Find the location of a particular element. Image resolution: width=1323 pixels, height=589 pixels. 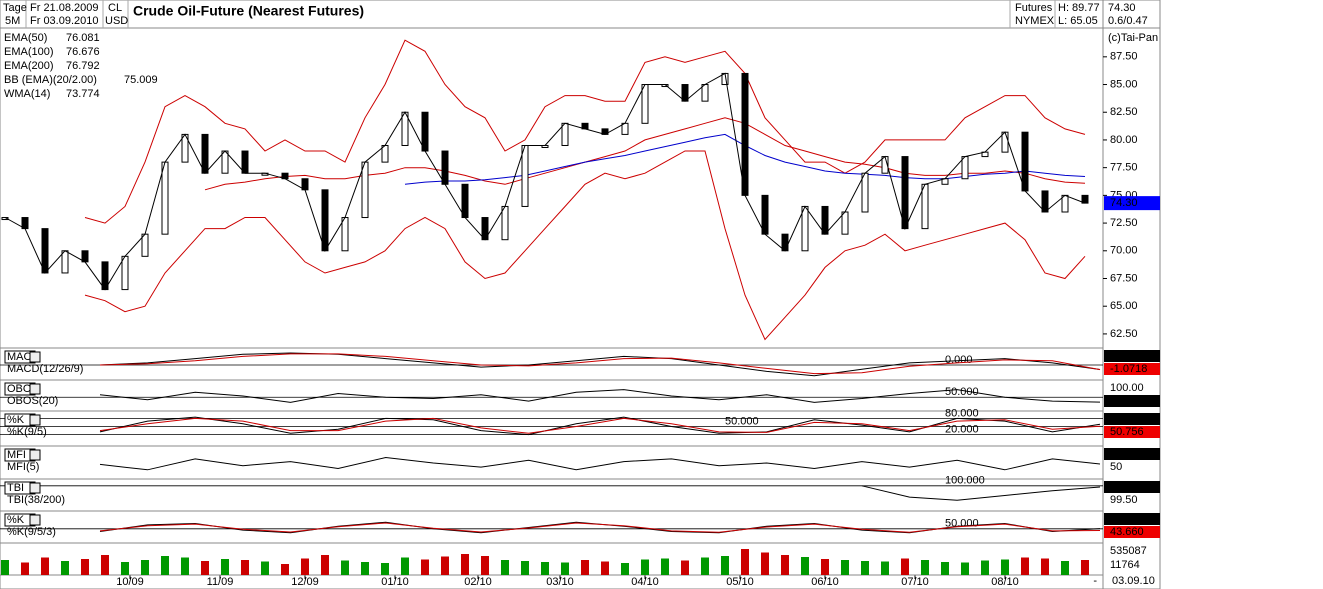

x-tick-label: 02/10 is located at coordinates (478, 582).